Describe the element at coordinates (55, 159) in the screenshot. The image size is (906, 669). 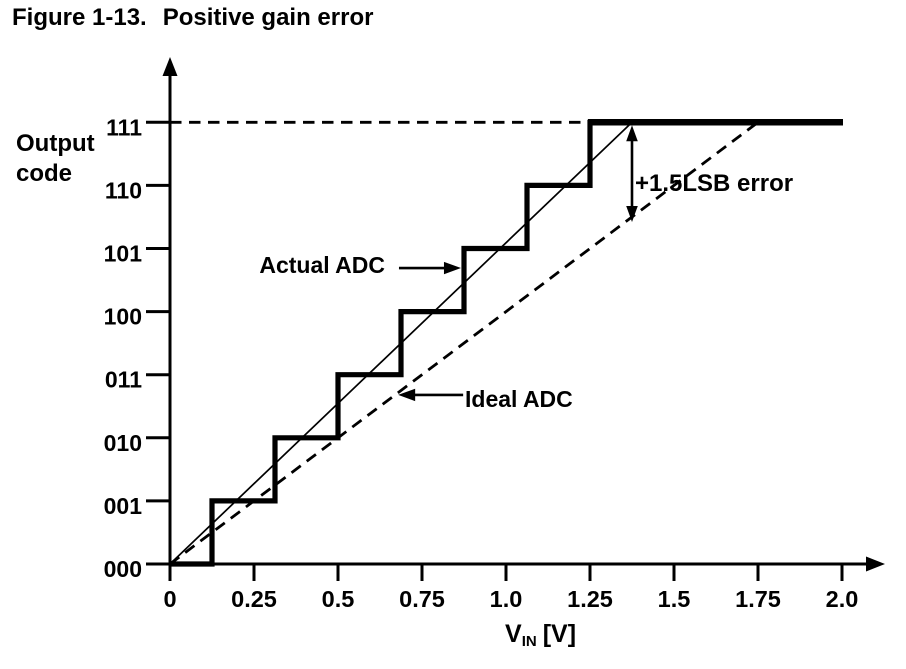
I see `y-axis-title: Output code` at that location.